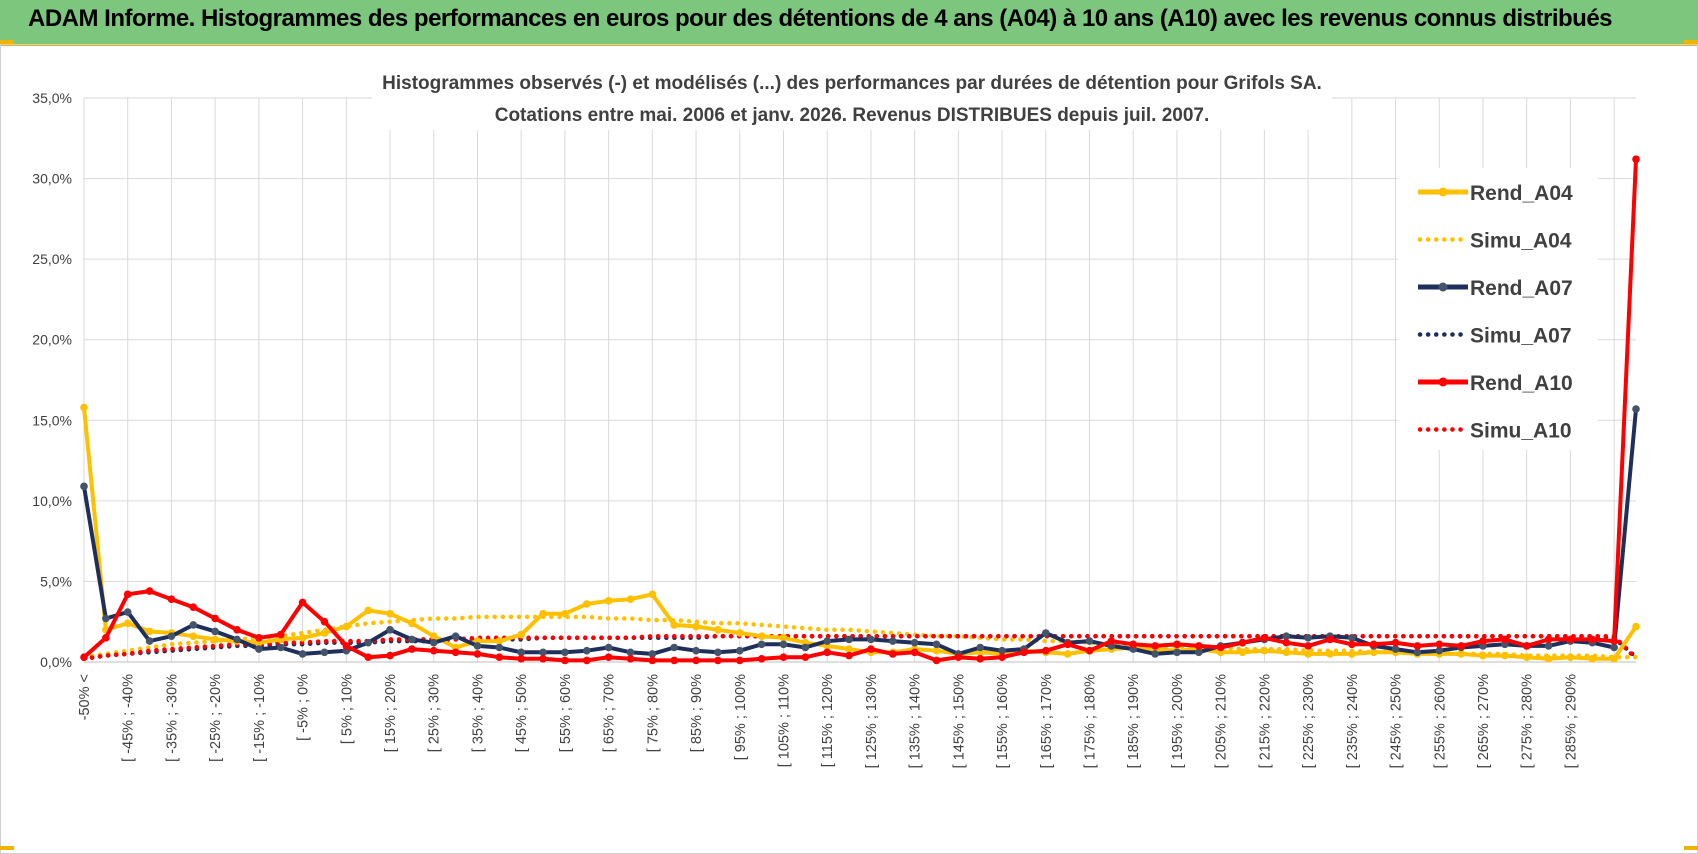  Describe the element at coordinates (1091, 721) in the screenshot. I see `x-tick-label: [ 175% ; 180%` at that location.